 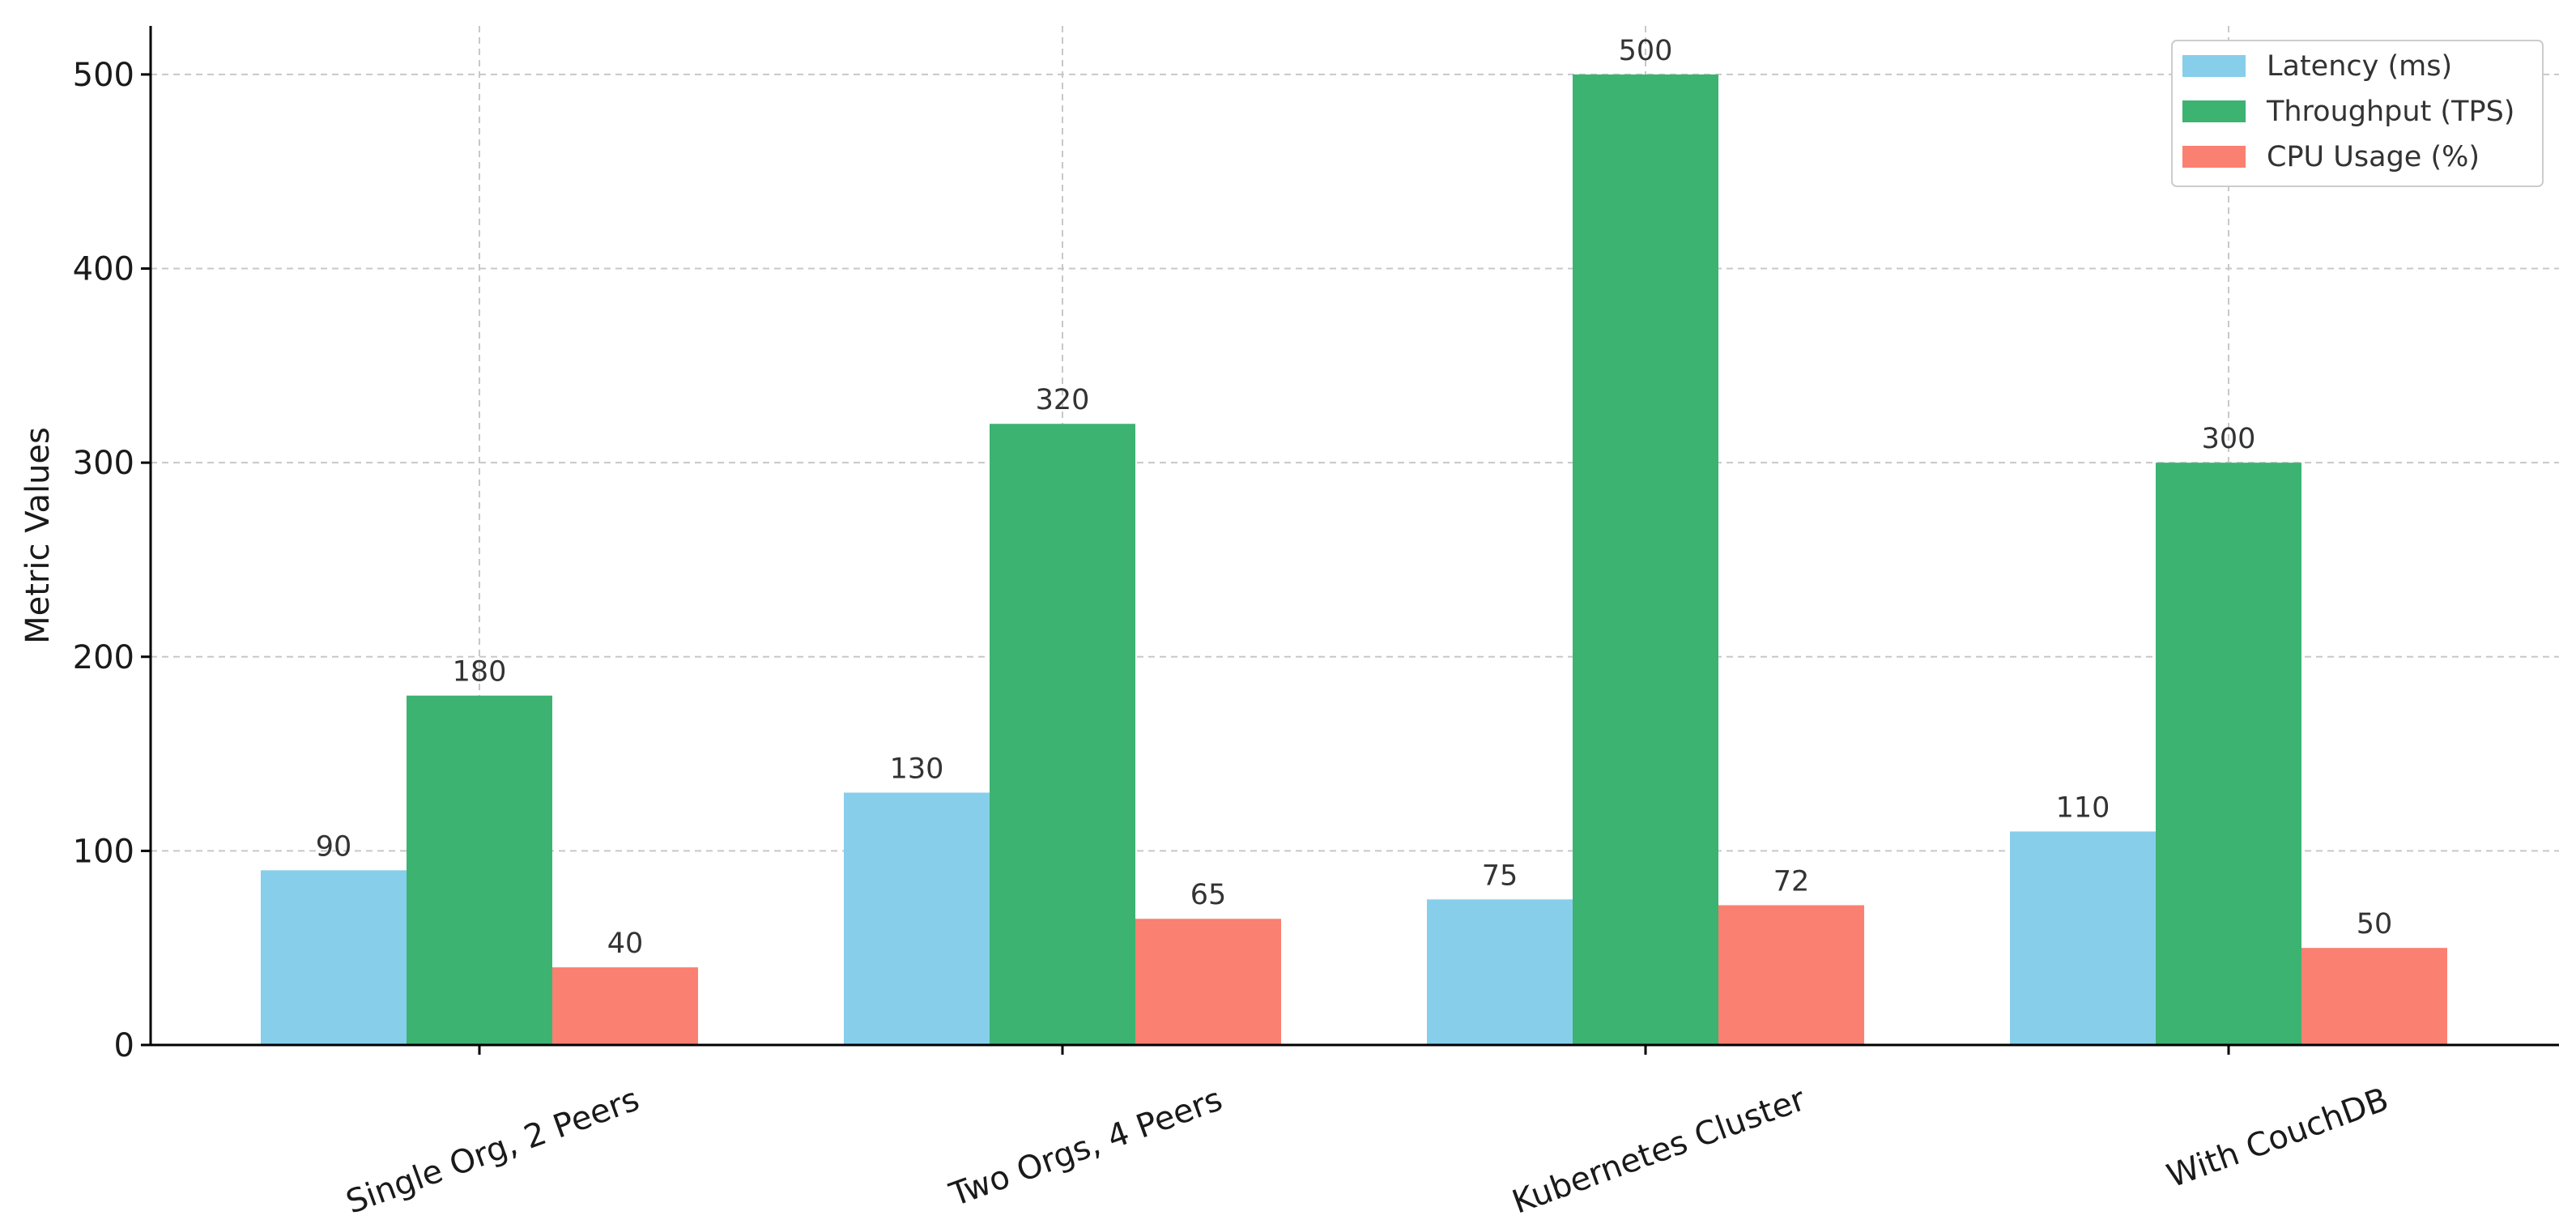 I want to click on legend-box, so click(x=2357, y=114).